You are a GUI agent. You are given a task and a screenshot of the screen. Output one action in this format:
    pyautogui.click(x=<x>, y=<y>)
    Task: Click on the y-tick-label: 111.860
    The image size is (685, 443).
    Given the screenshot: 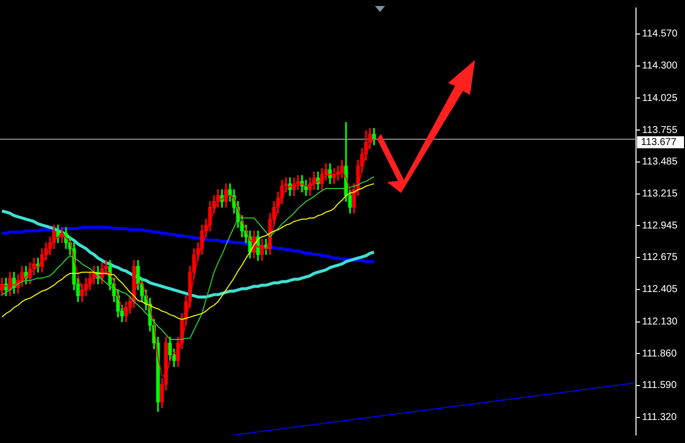 What is the action you would take?
    pyautogui.click(x=660, y=354)
    